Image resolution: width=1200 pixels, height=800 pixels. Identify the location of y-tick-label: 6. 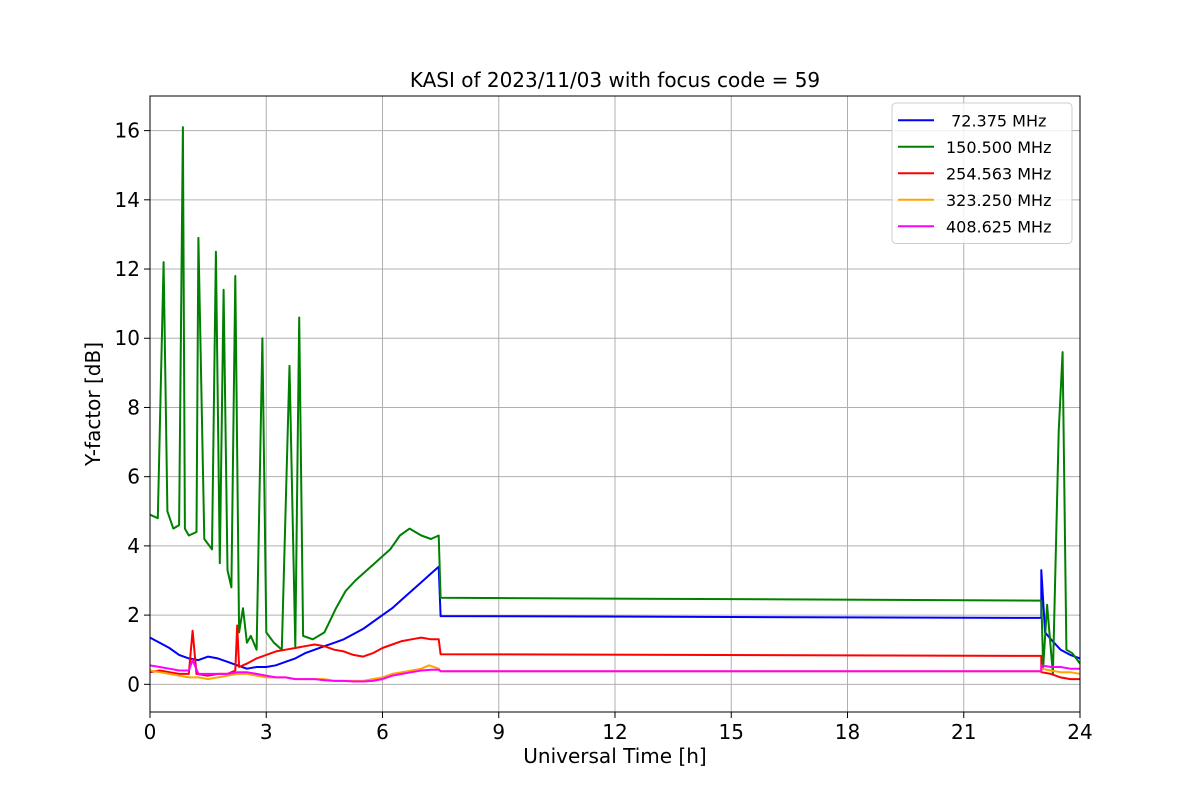
(133, 477).